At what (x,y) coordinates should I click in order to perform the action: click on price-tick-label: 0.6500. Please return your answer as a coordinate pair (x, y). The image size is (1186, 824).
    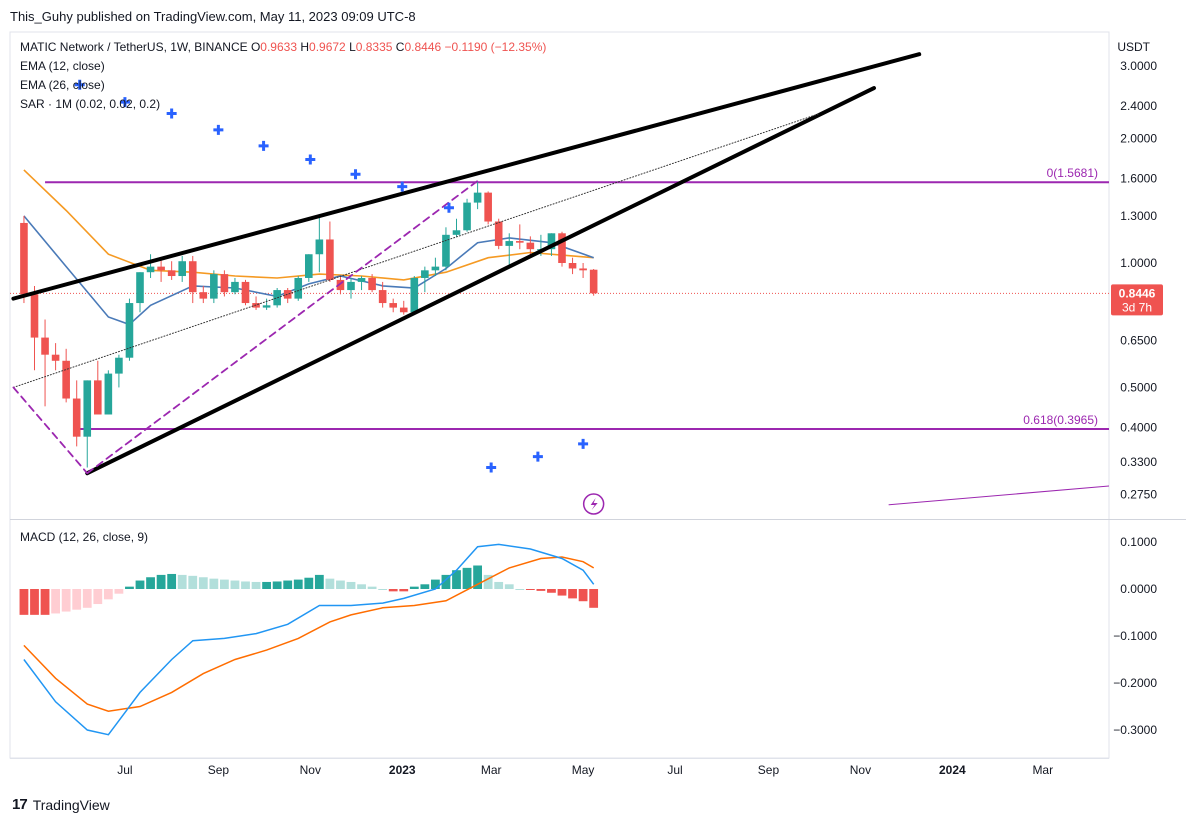
    Looking at the image, I should click on (1138, 340).